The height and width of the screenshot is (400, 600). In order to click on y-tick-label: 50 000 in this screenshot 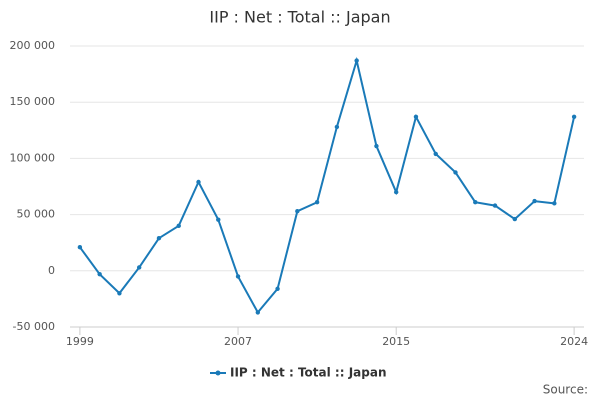, I will do `click(36, 214)`.